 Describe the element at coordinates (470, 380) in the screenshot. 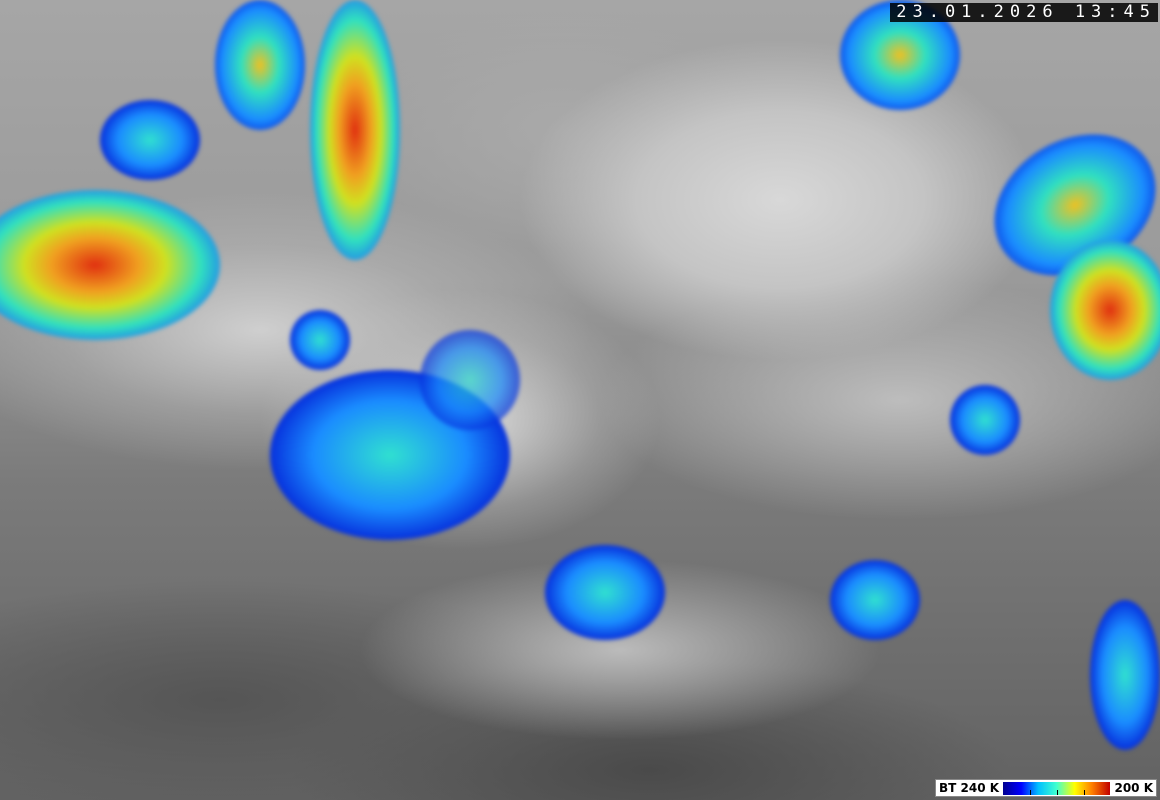

I see `cyclone-core` at that location.